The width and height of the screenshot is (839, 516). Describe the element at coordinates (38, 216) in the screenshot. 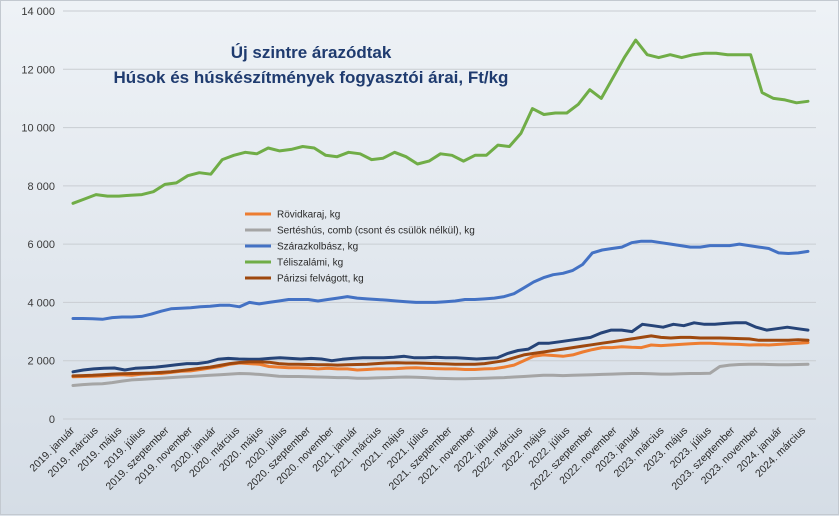

I see `y-axis-ticks: 0 2 000 4 000 6 000 8 000 10 000 12 000 14 000` at that location.